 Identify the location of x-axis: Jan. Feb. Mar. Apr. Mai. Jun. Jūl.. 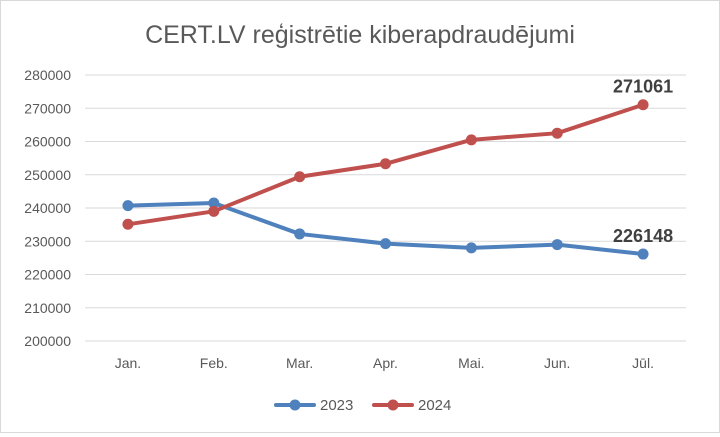
(384, 363).